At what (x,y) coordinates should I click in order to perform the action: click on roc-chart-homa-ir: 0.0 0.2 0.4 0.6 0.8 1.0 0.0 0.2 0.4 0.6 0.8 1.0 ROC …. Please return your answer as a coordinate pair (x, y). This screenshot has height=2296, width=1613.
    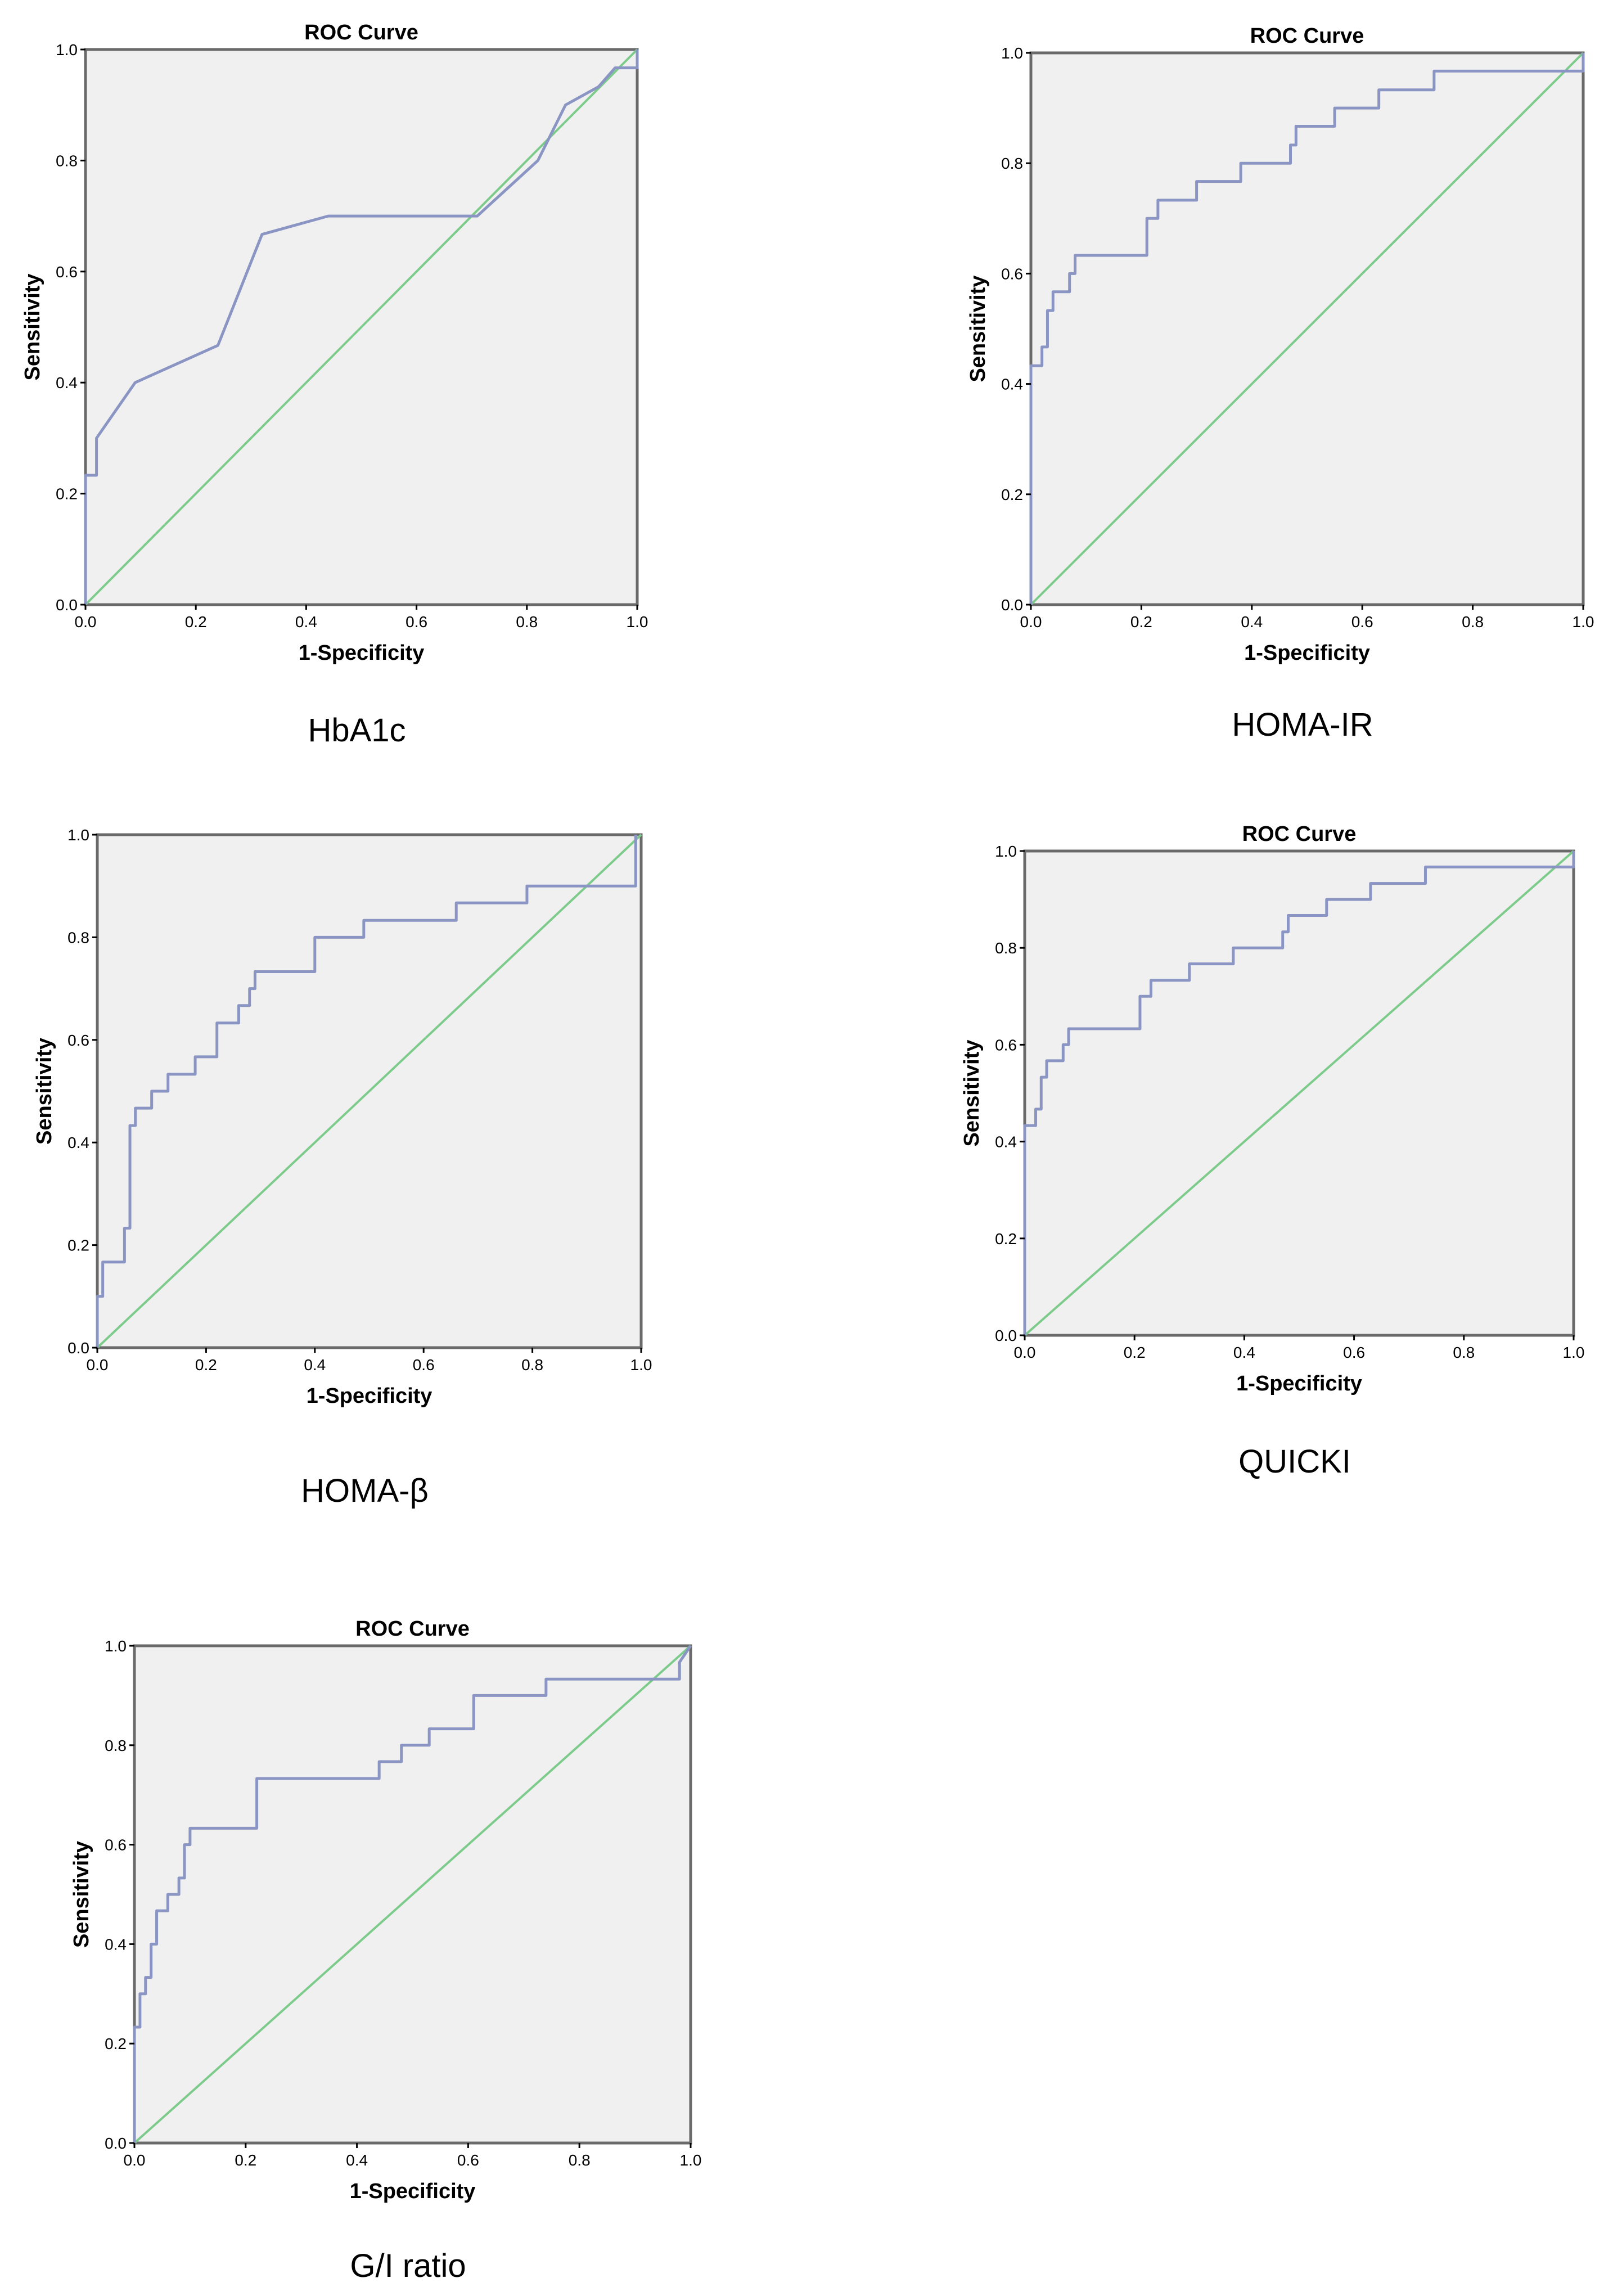
    Looking at the image, I should click on (1280, 383).